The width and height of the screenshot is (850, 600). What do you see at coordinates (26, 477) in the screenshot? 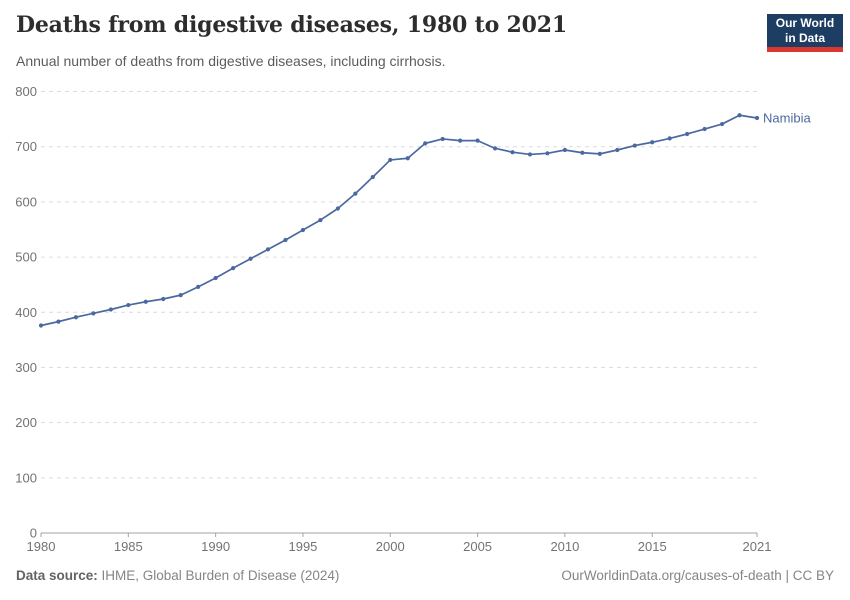
I see `y-tick-label: 100` at bounding box center [26, 477].